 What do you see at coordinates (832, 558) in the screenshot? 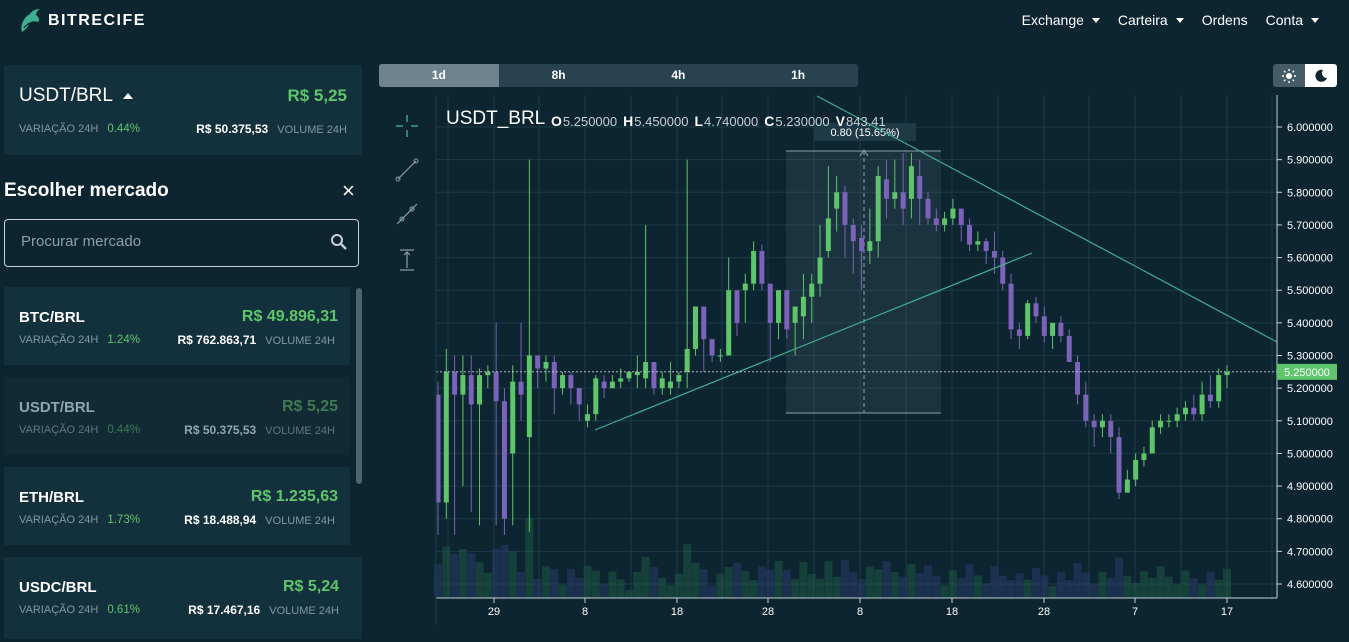
I see `volume-bars` at bounding box center [832, 558].